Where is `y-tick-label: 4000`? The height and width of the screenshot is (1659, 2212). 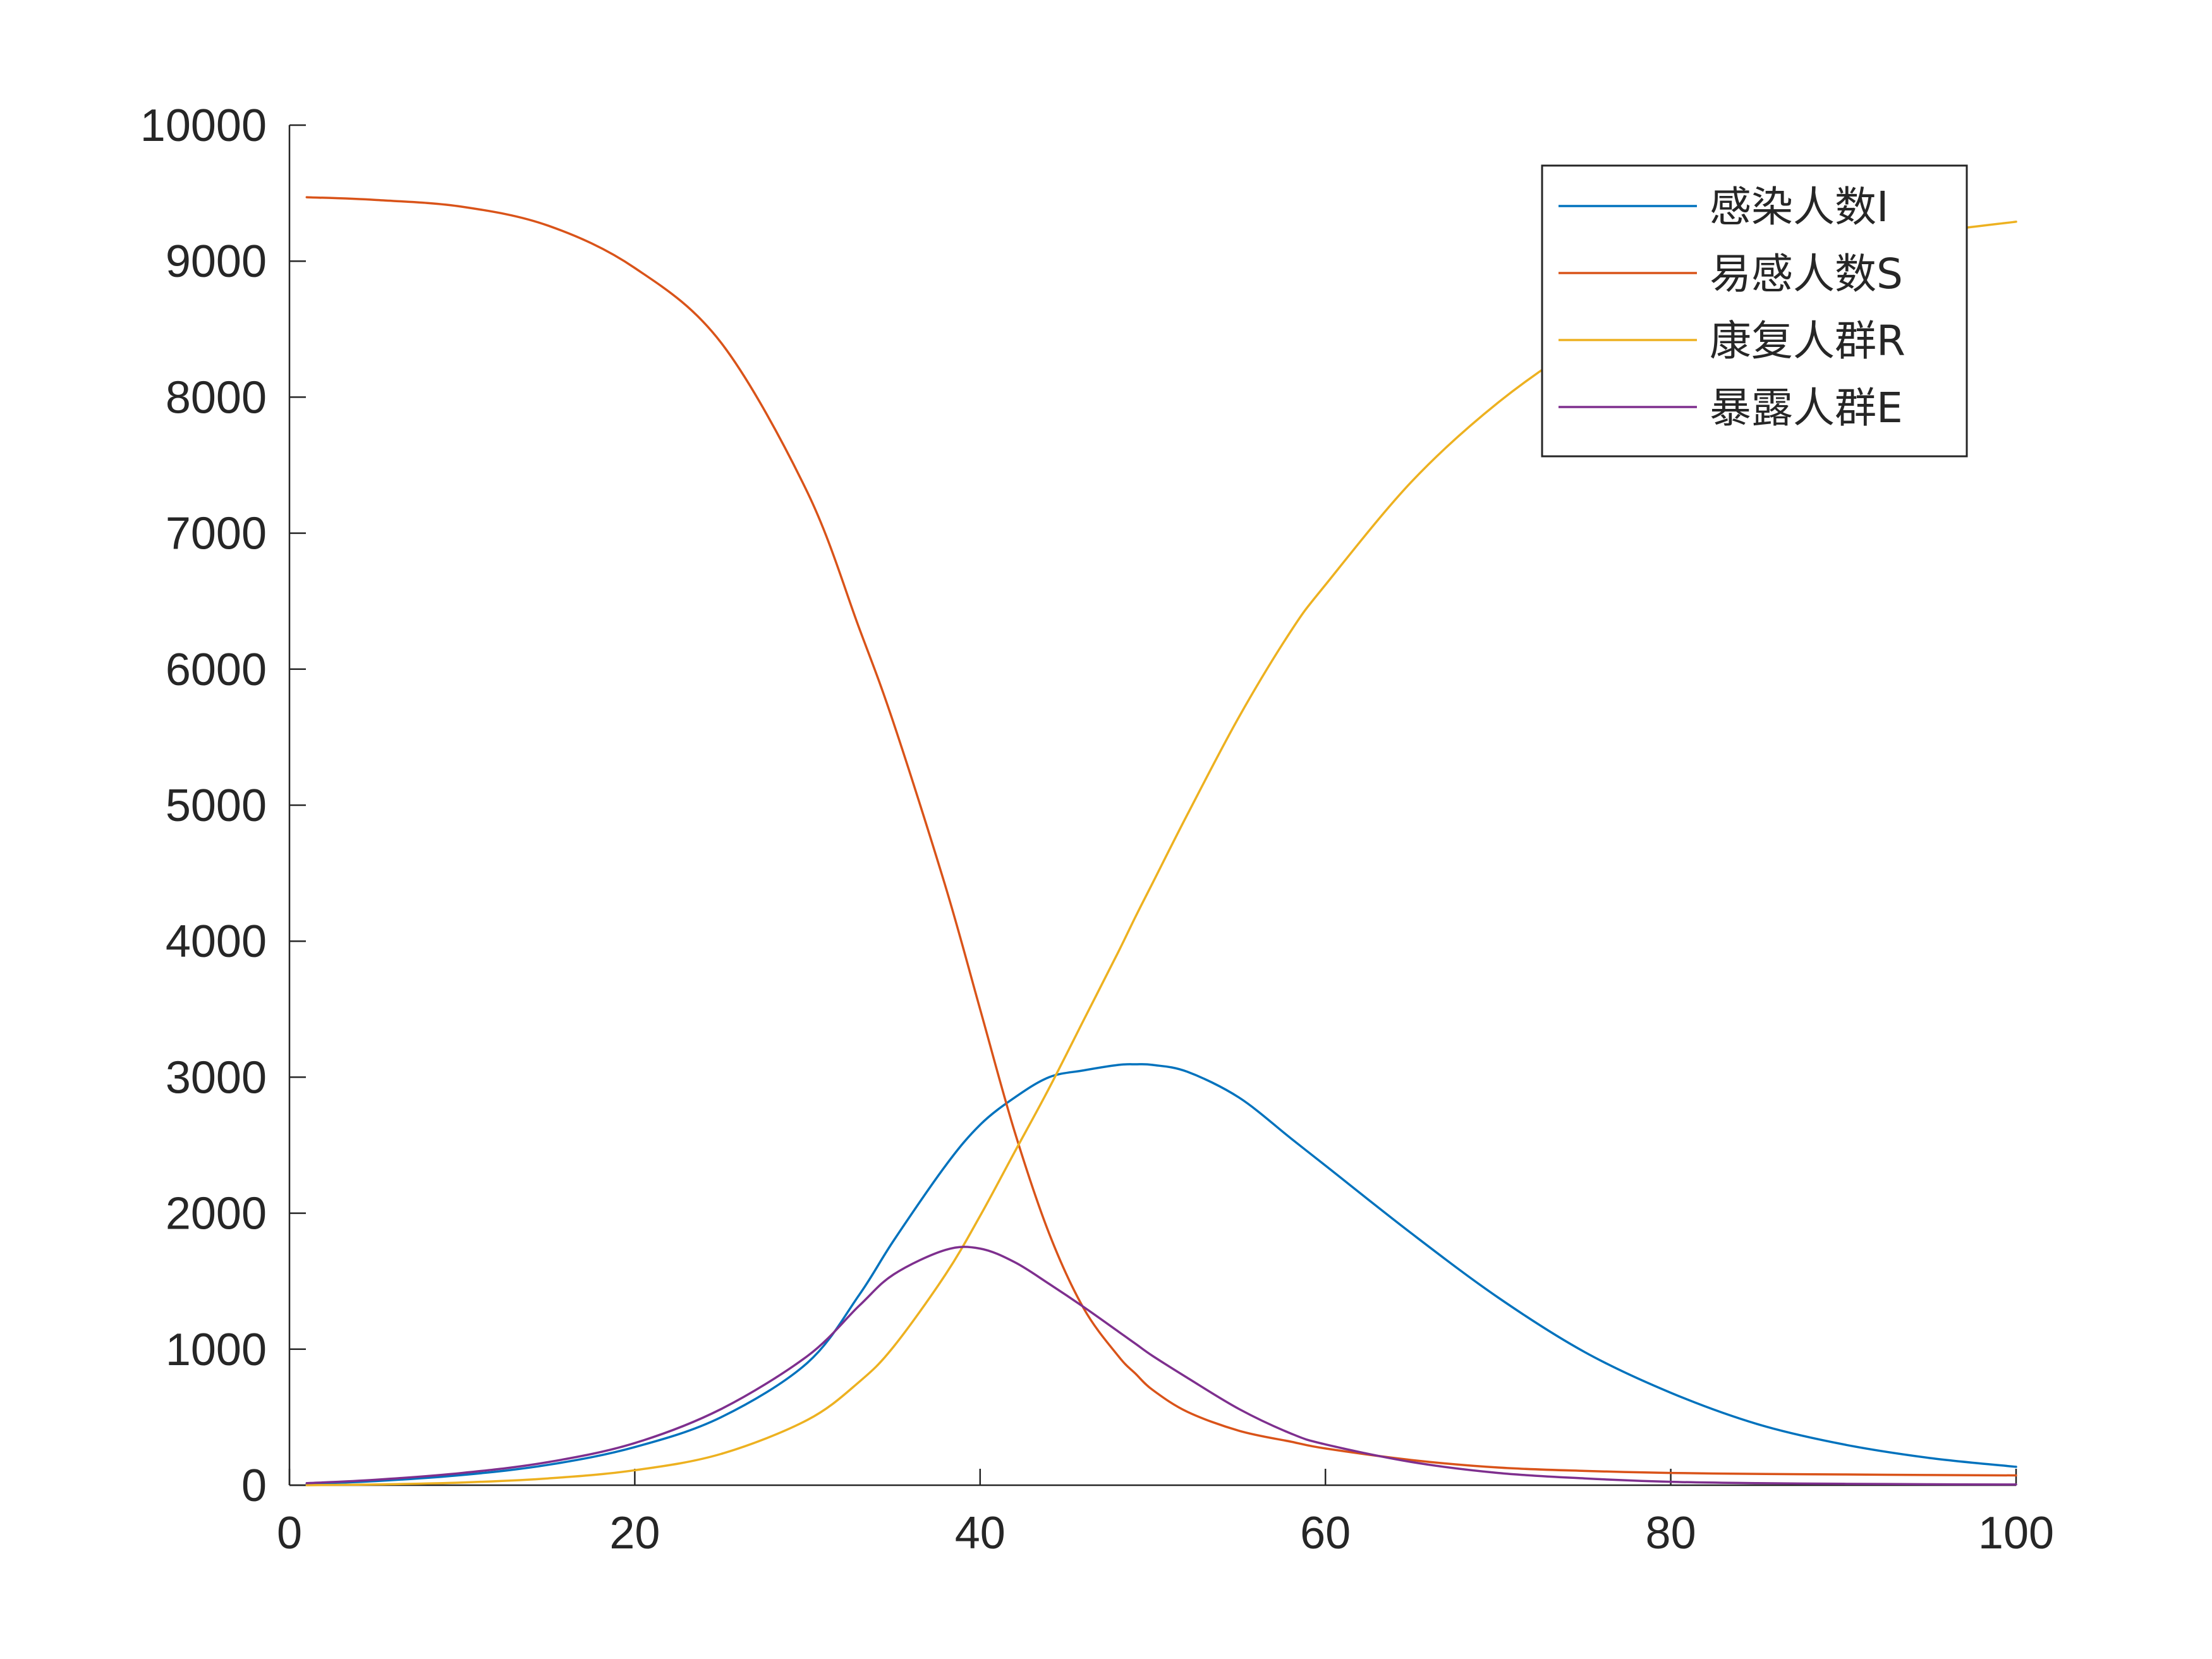
y-tick-label: 4000 is located at coordinates (216, 941).